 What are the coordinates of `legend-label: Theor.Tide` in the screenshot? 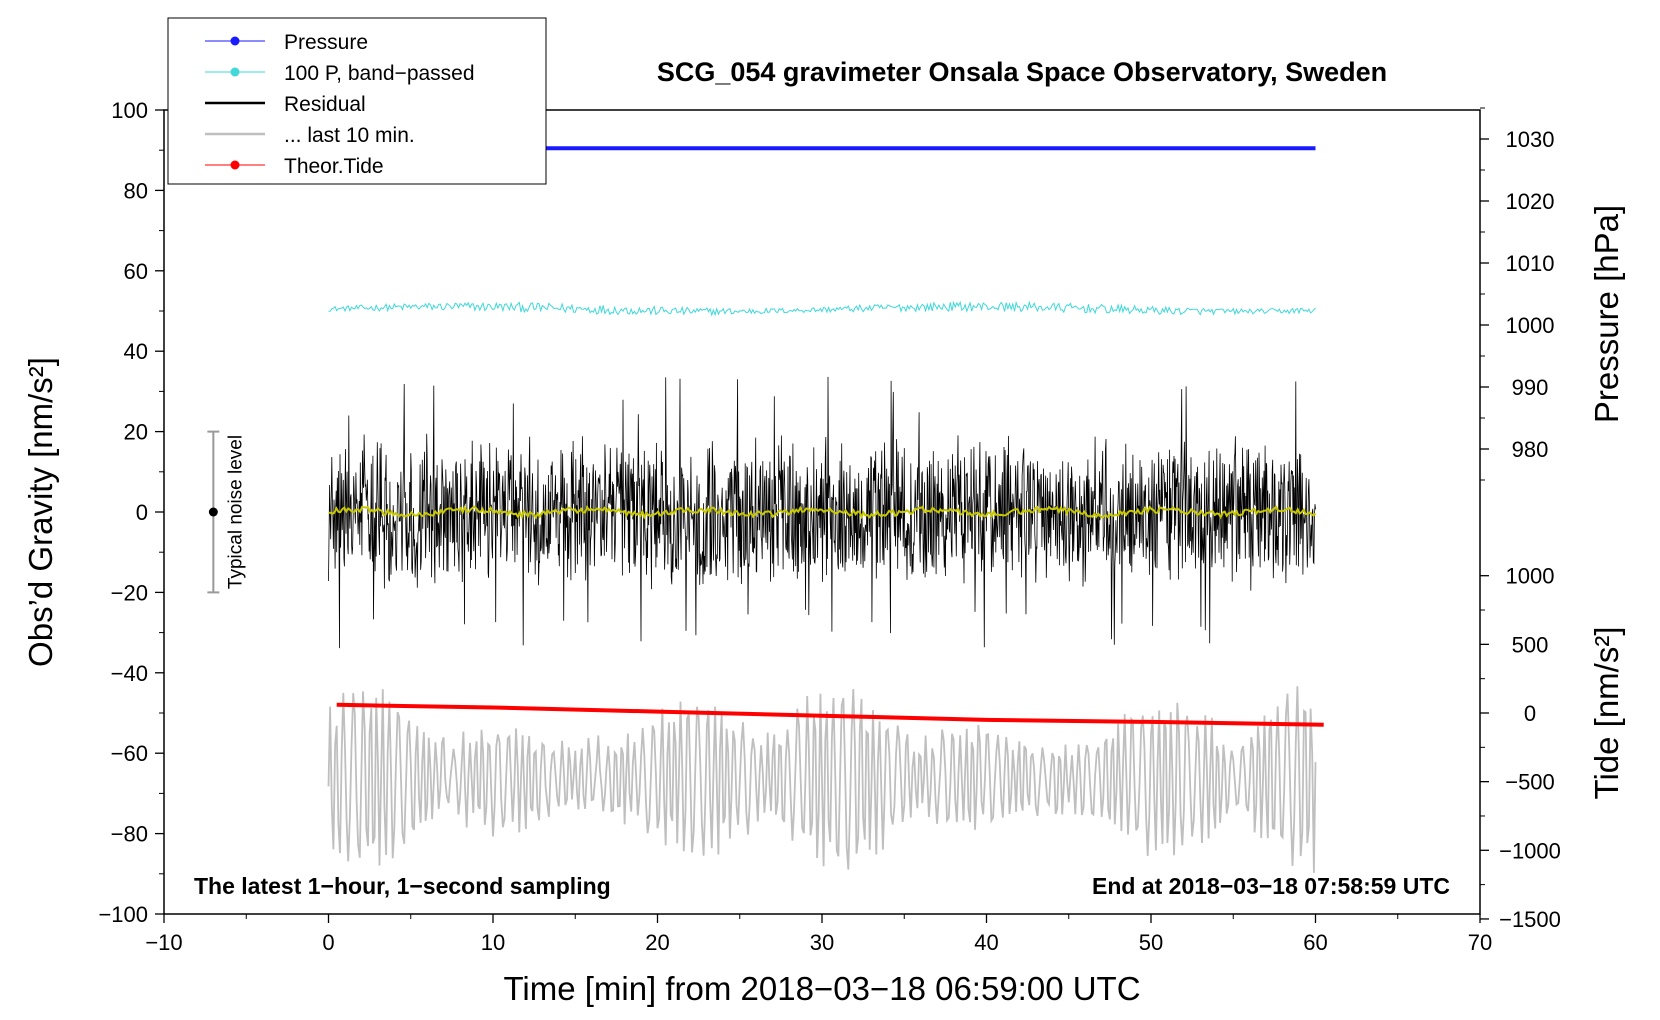 It's located at (334, 166).